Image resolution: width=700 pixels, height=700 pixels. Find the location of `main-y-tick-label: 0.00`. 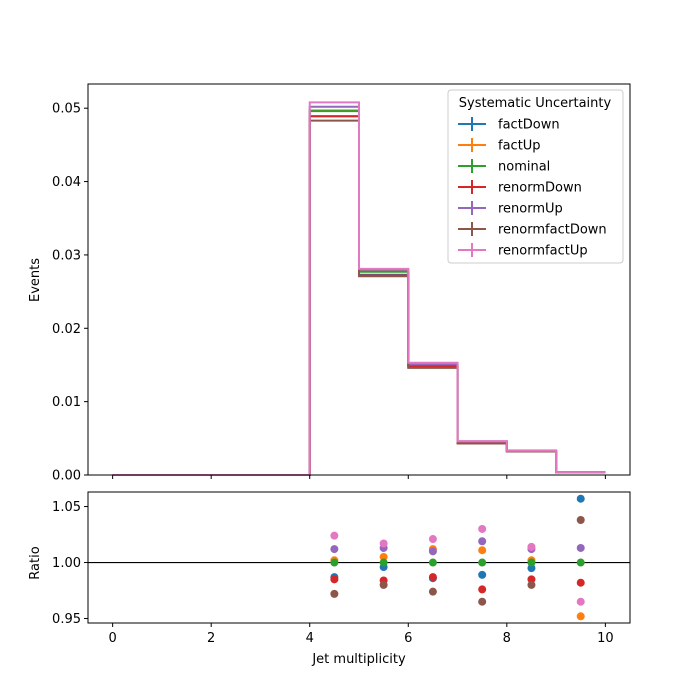

main-y-tick-label: 0.00 is located at coordinates (66, 476).